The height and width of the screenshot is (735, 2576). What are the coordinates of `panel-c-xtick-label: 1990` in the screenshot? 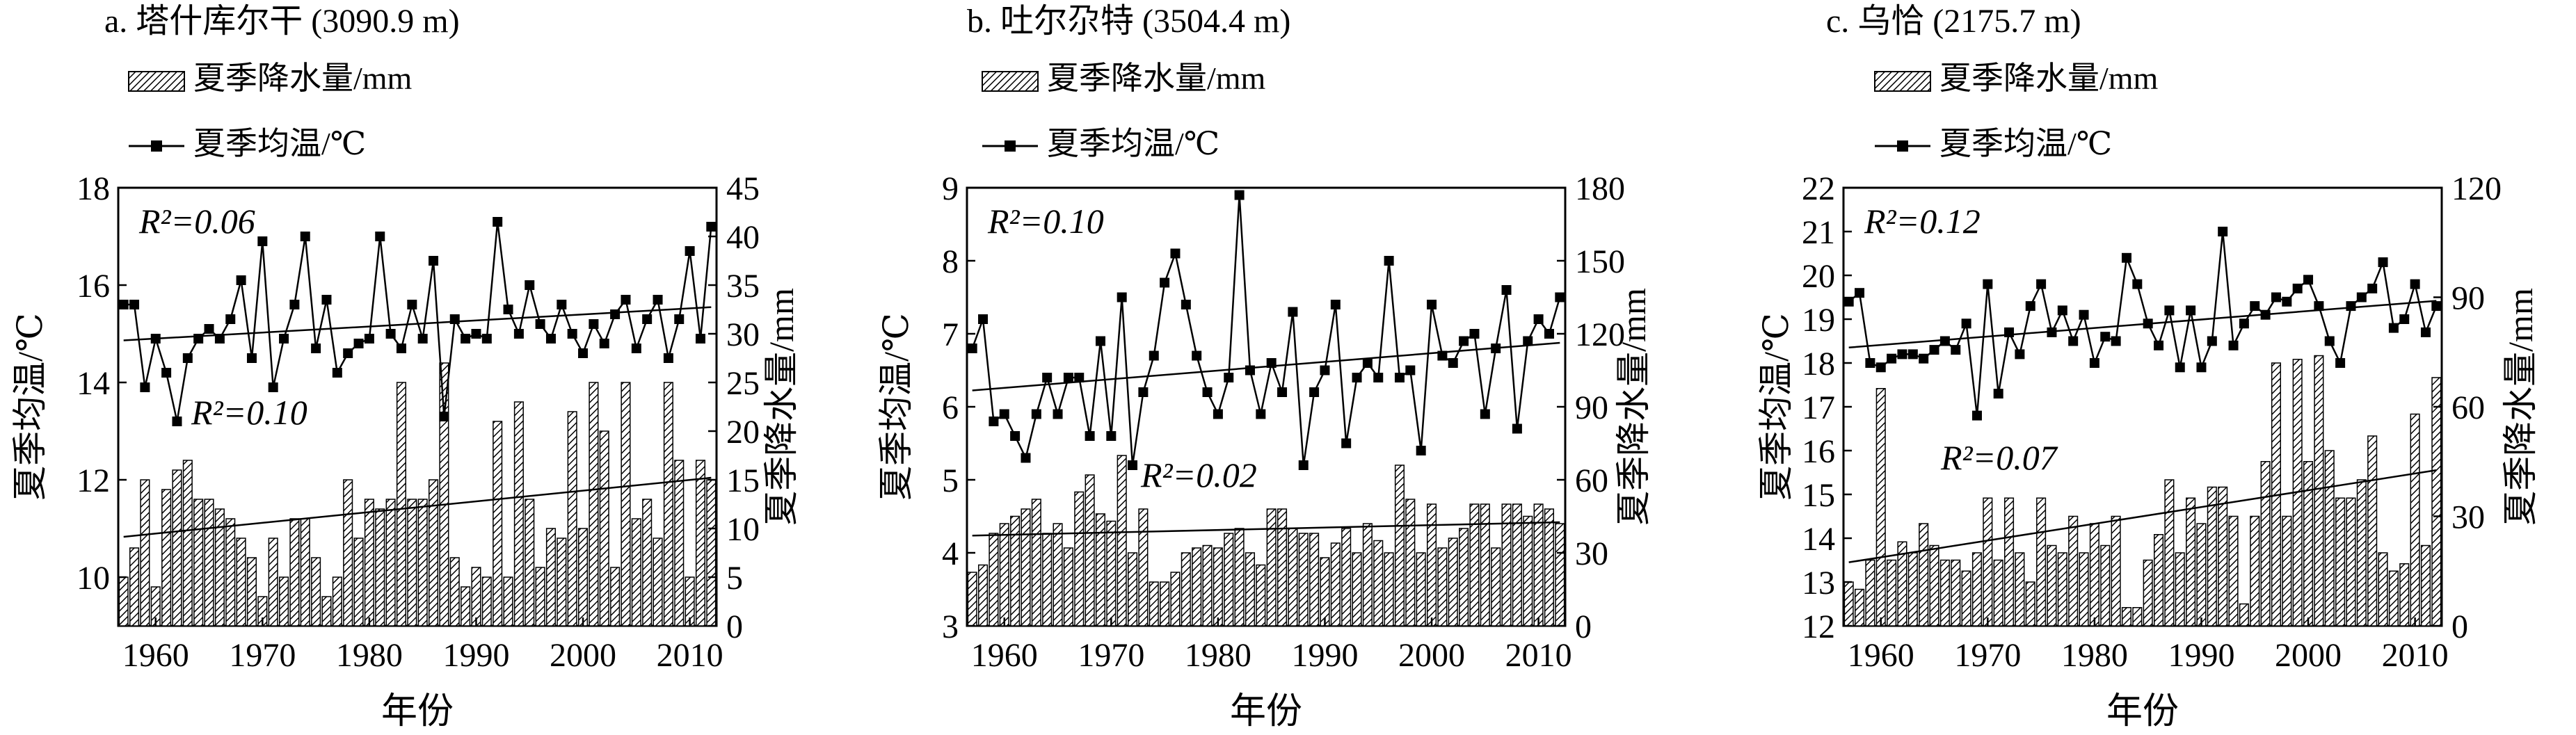 It's located at (2201, 655).